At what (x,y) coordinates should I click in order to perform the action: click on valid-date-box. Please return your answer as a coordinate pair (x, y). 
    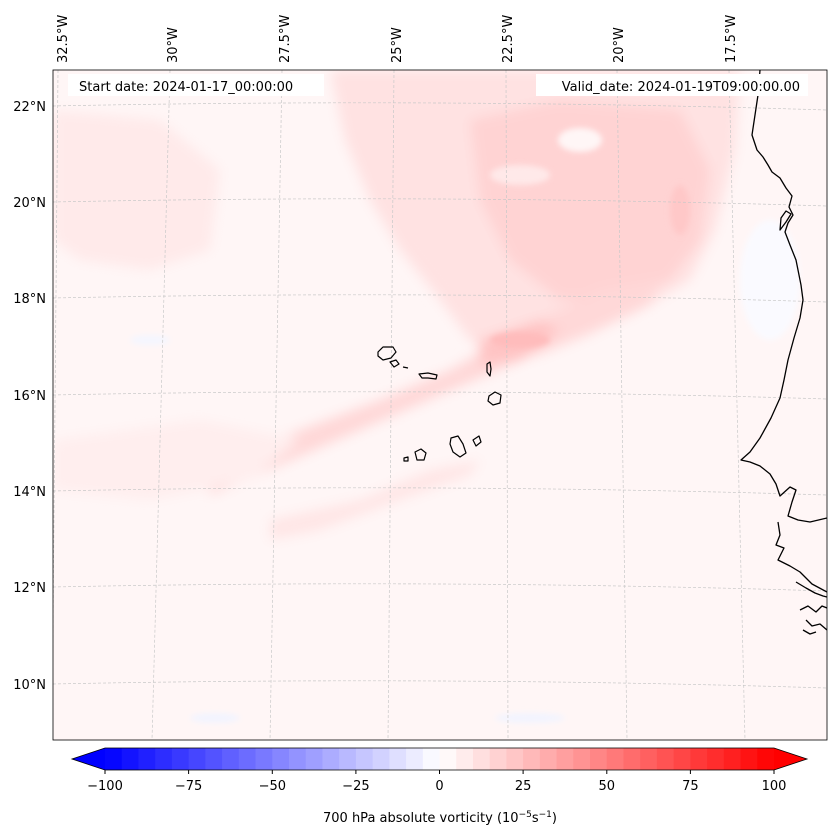
    Looking at the image, I should click on (672, 85).